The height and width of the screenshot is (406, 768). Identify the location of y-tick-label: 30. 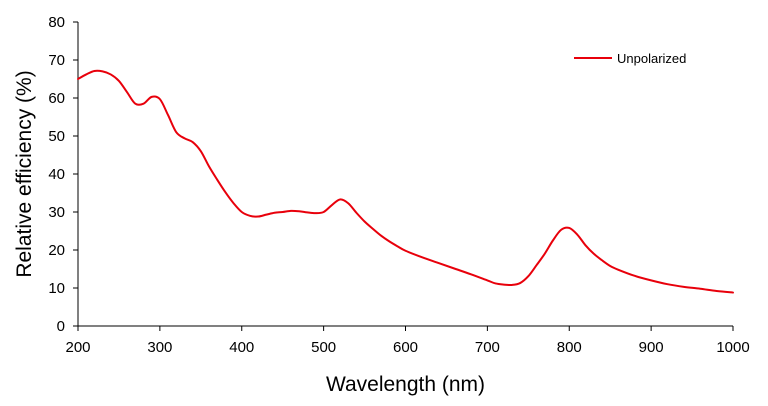
(56, 212).